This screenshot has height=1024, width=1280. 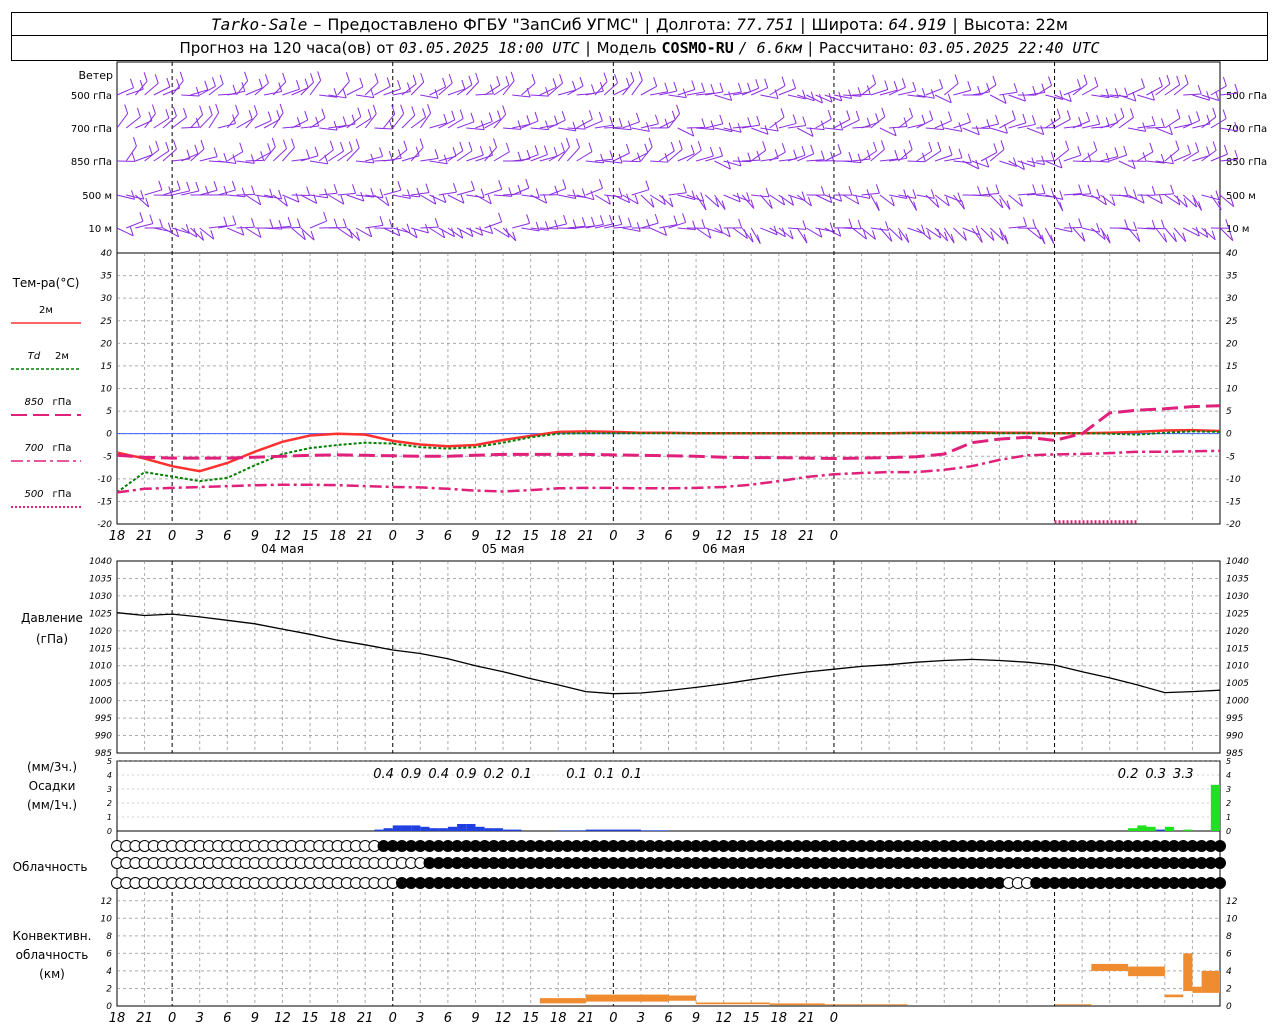 I want to click on temp-tick-left: 30, so click(x=107, y=299).